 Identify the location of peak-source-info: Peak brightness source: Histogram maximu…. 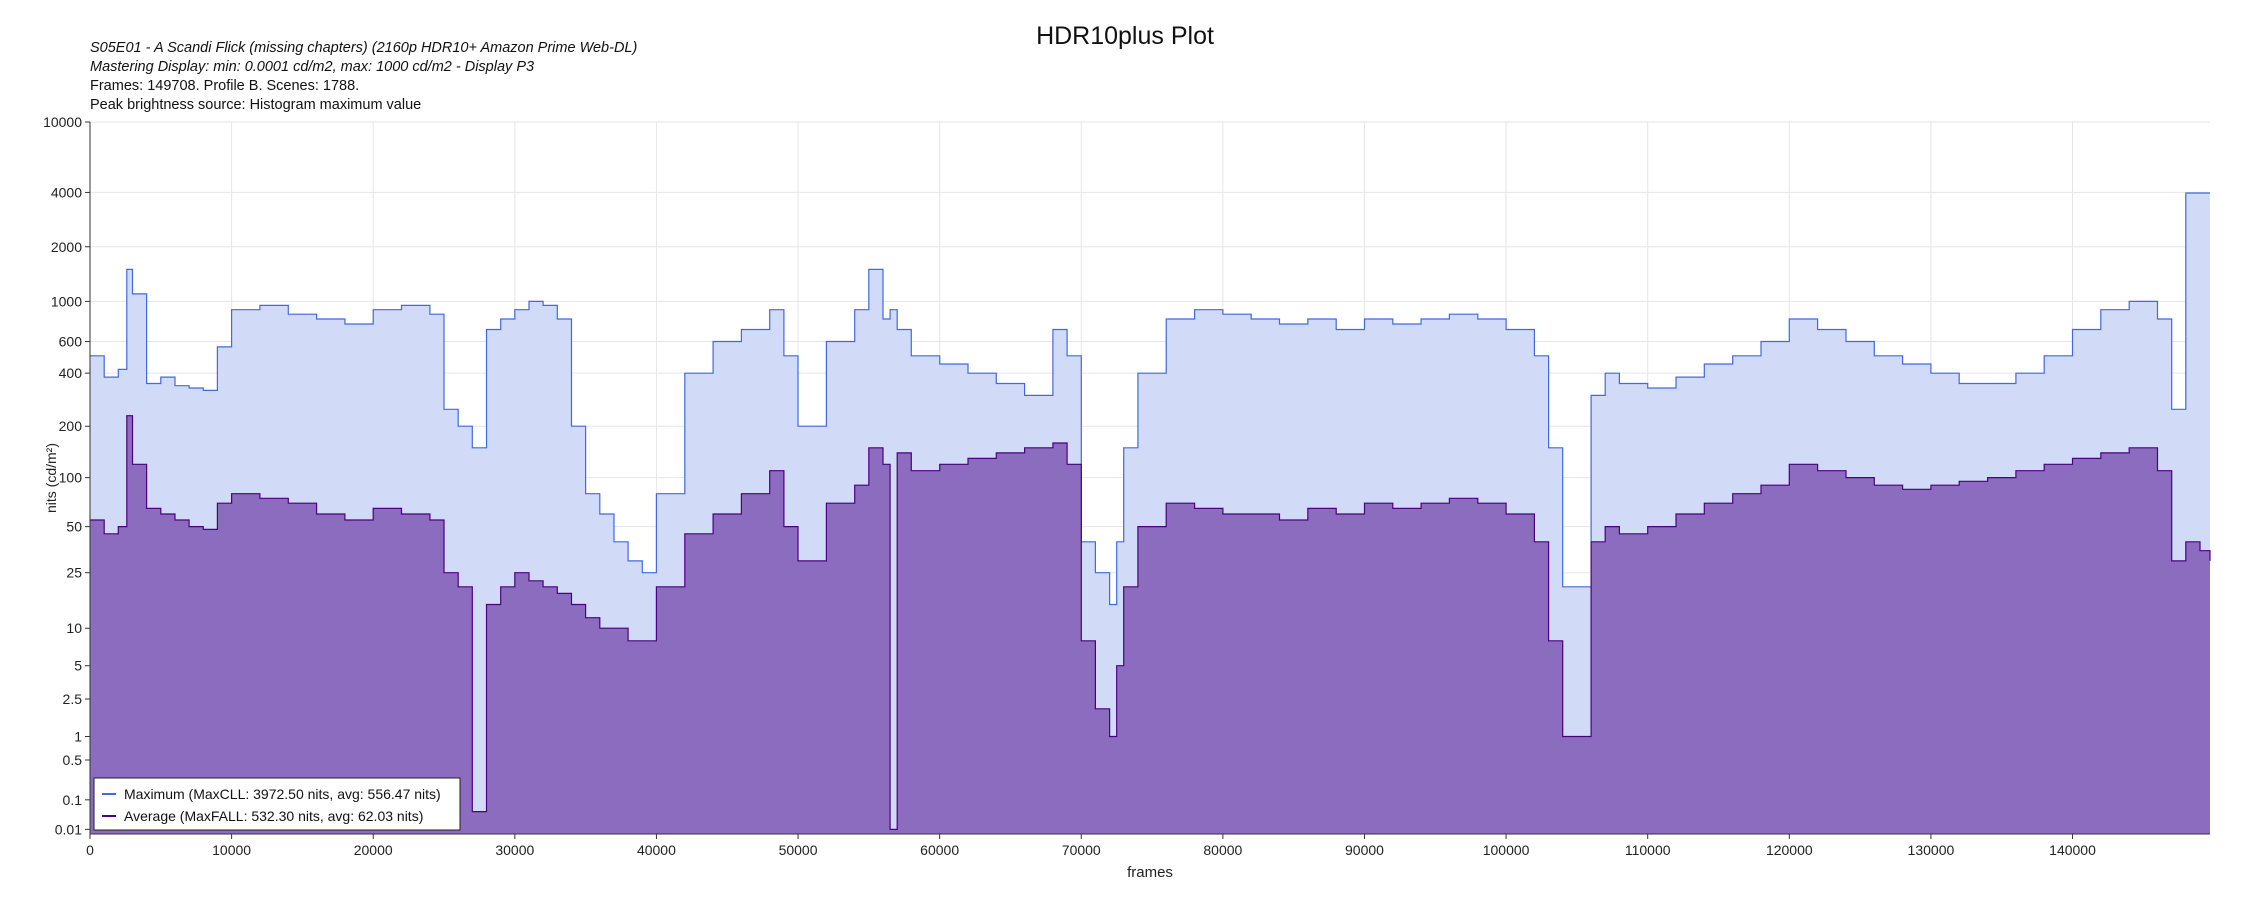
(256, 105).